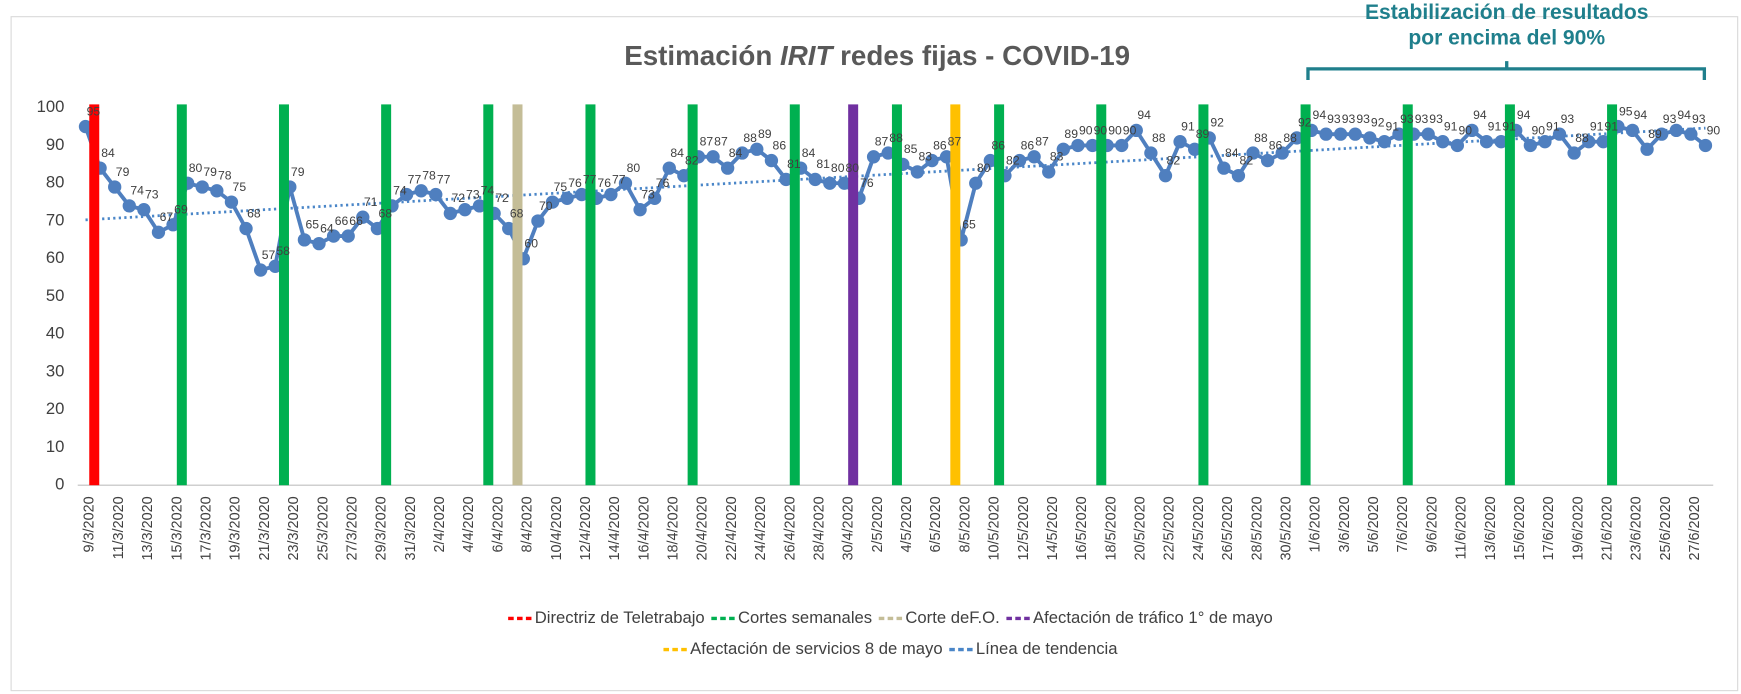  I want to click on y-tick-label: 30, so click(55, 370).